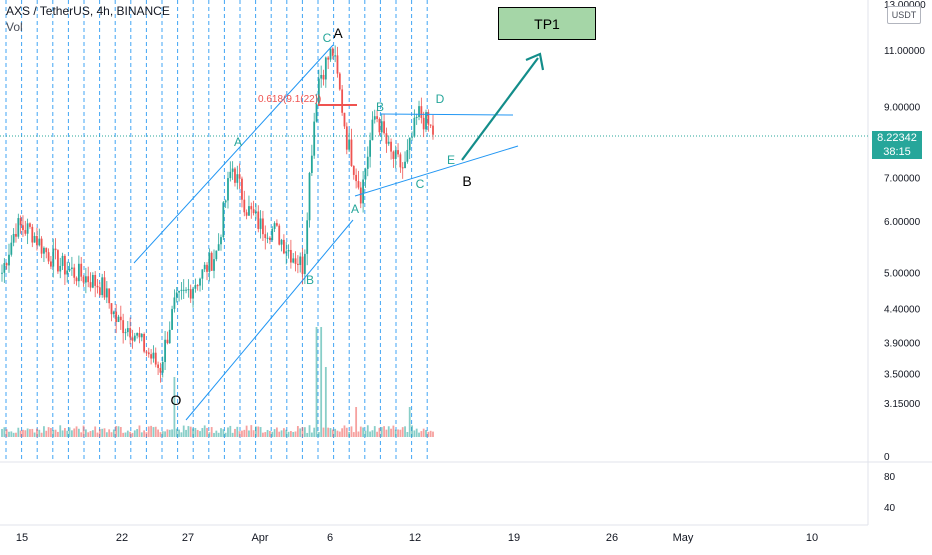  Describe the element at coordinates (451, 160) in the screenshot. I see `wave-label: E` at that location.